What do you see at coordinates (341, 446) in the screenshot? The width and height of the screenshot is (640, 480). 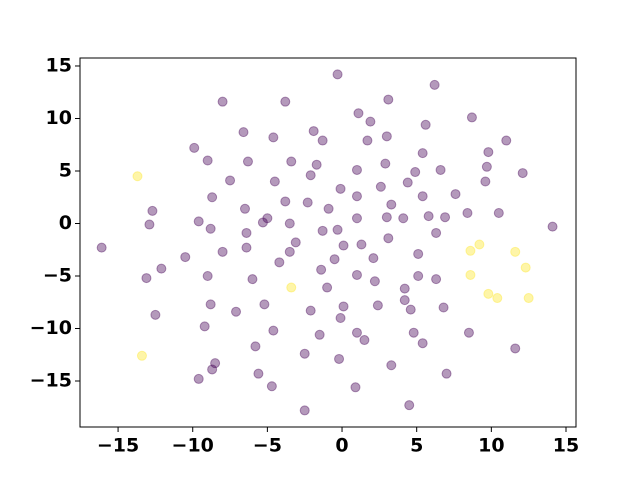 I see `x-tick-label: 0` at bounding box center [341, 446].